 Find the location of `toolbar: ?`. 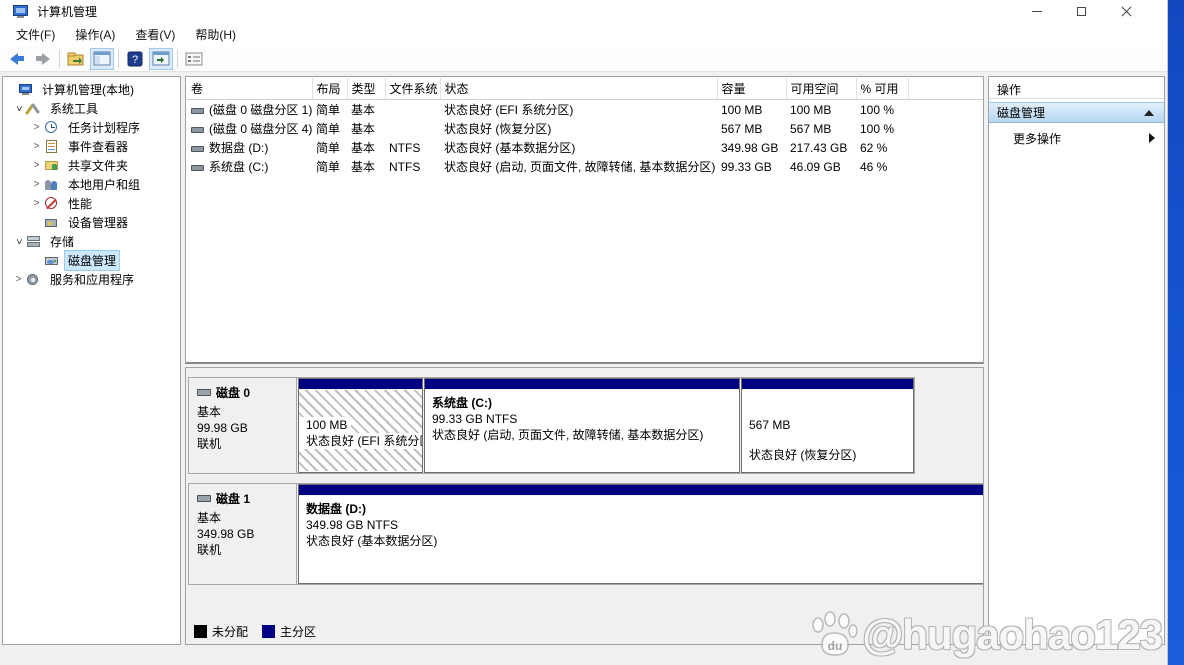

toolbar: ? is located at coordinates (583, 59).